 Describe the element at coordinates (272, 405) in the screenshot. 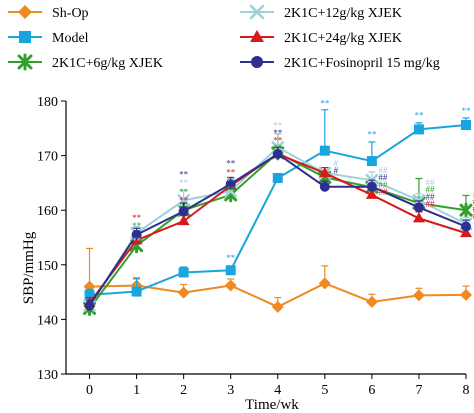

I see `x-axis-title: Time/wk` at that location.